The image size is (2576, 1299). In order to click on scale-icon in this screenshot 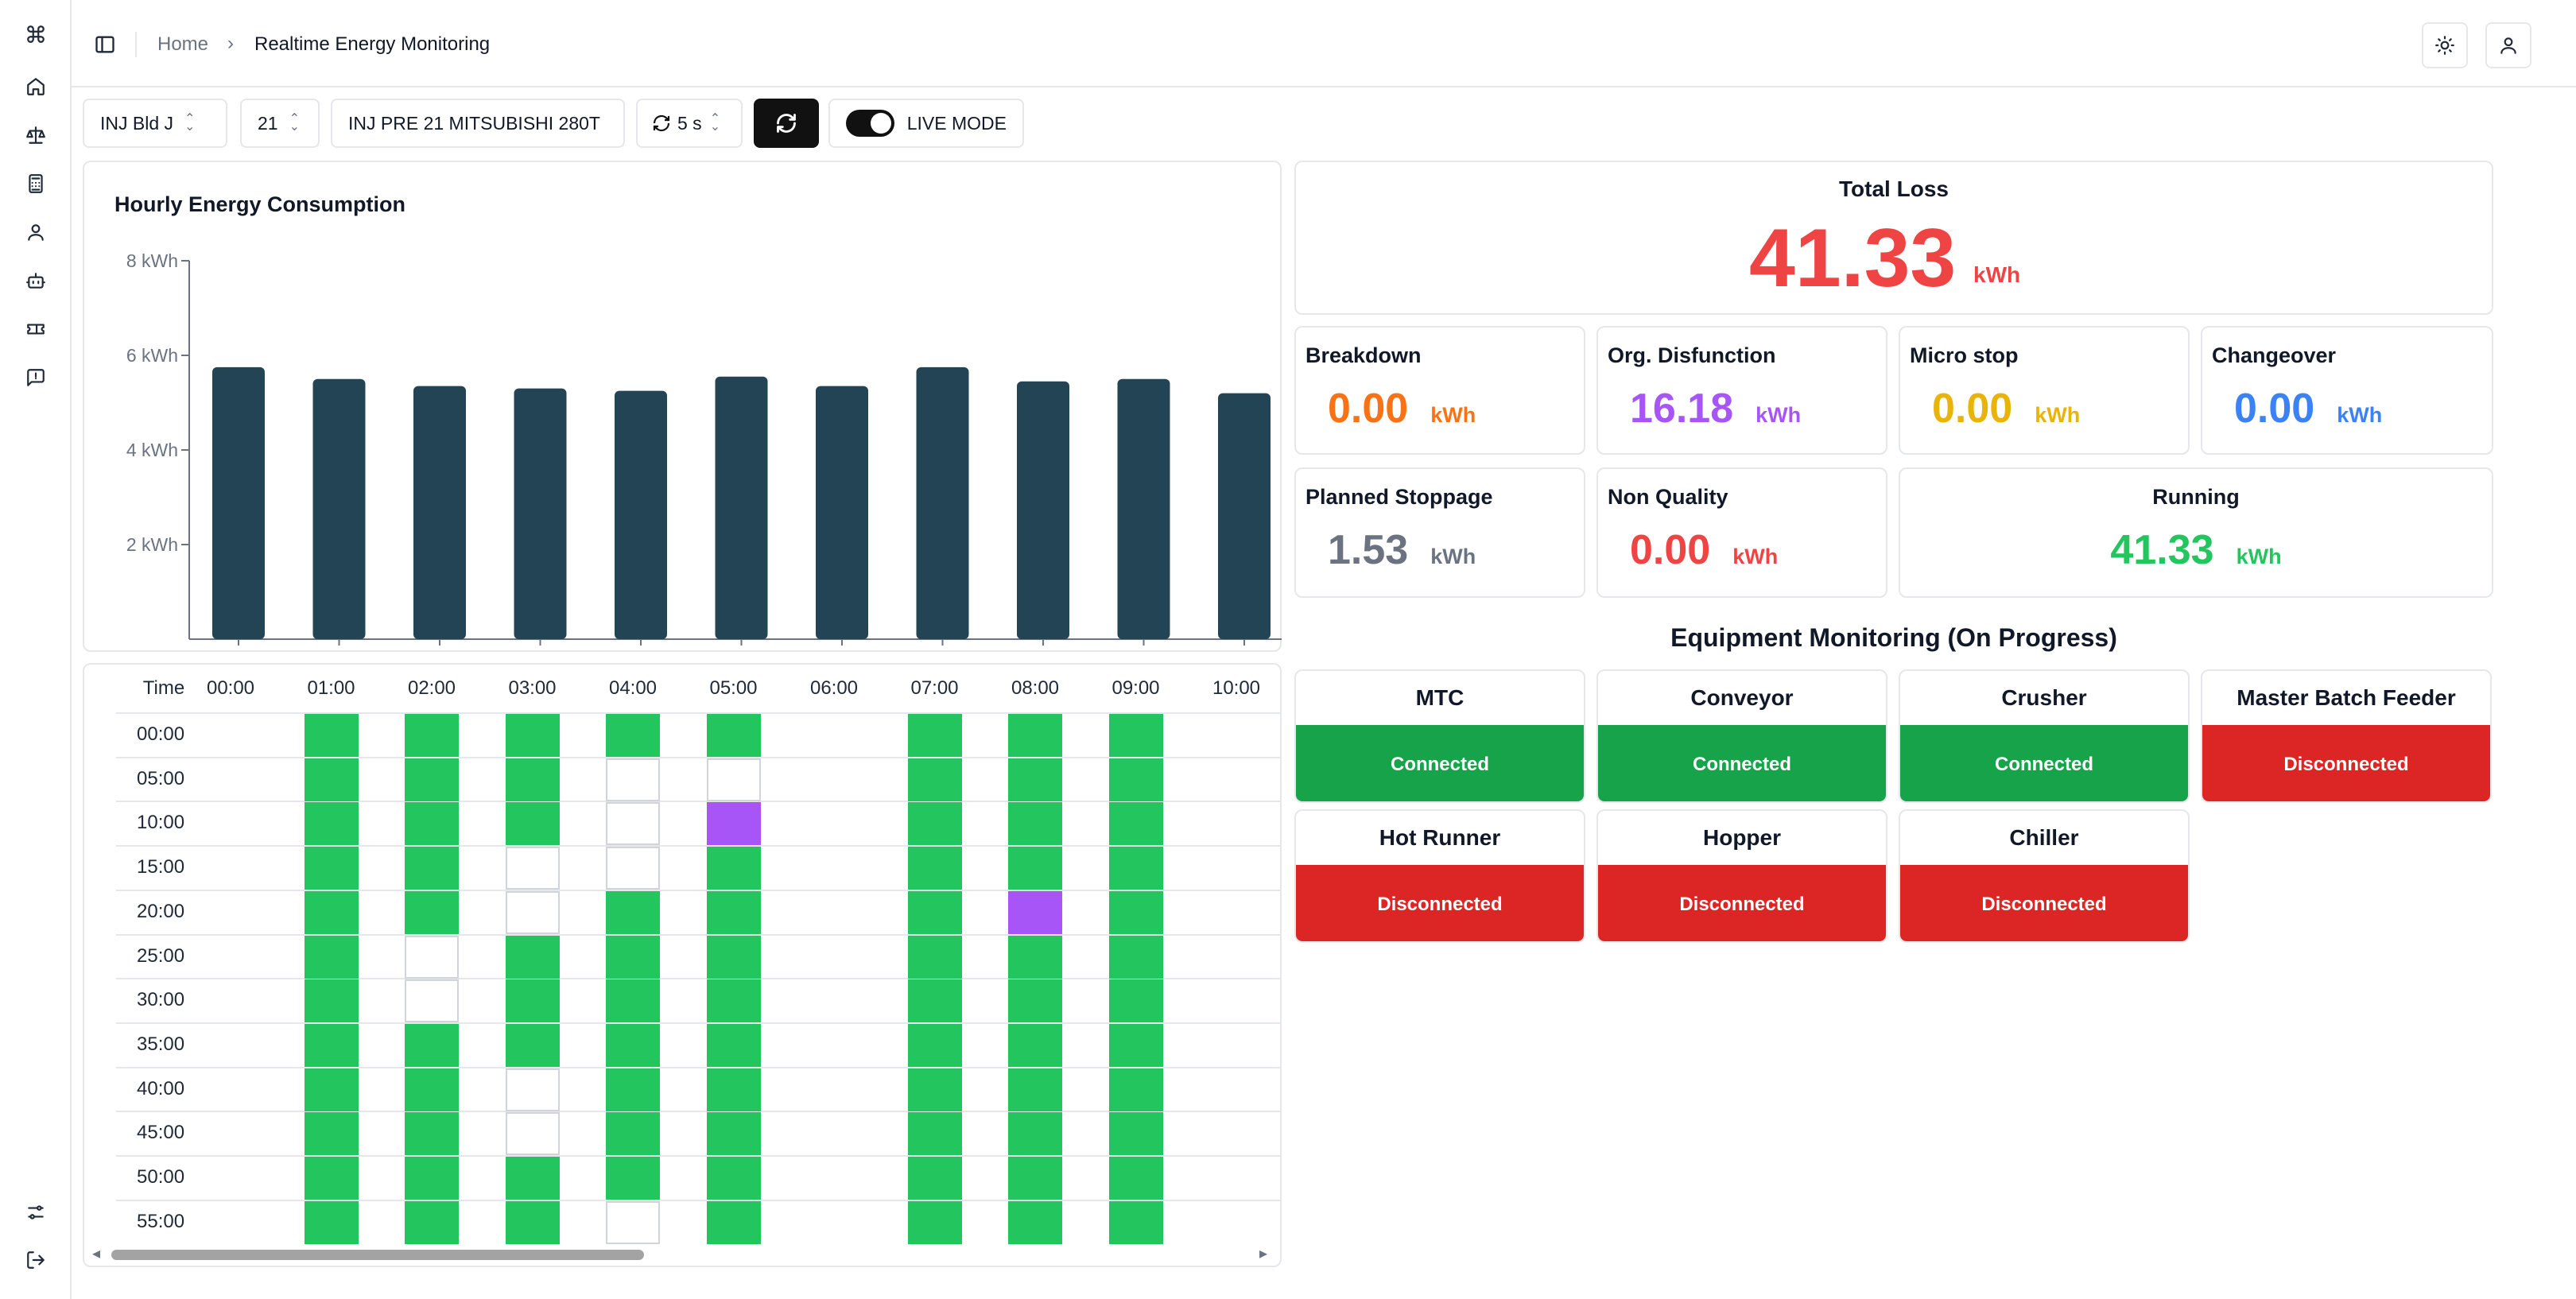, I will do `click(35, 135)`.